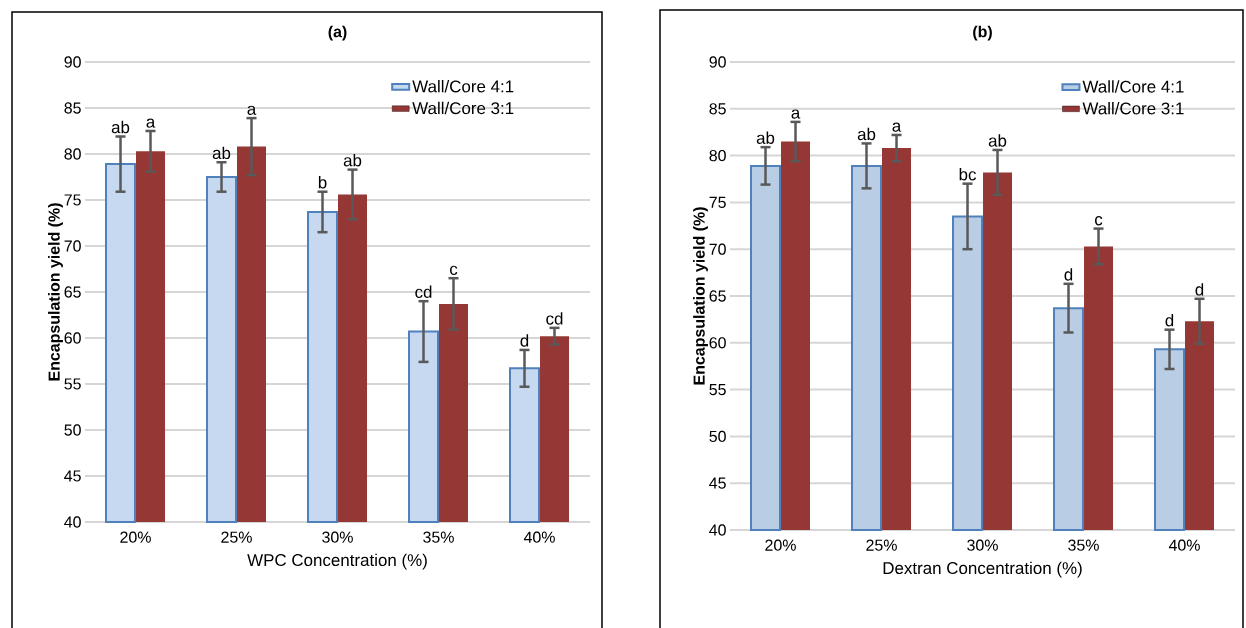  Describe the element at coordinates (967, 174) in the screenshot. I see `data-label: bc` at that location.